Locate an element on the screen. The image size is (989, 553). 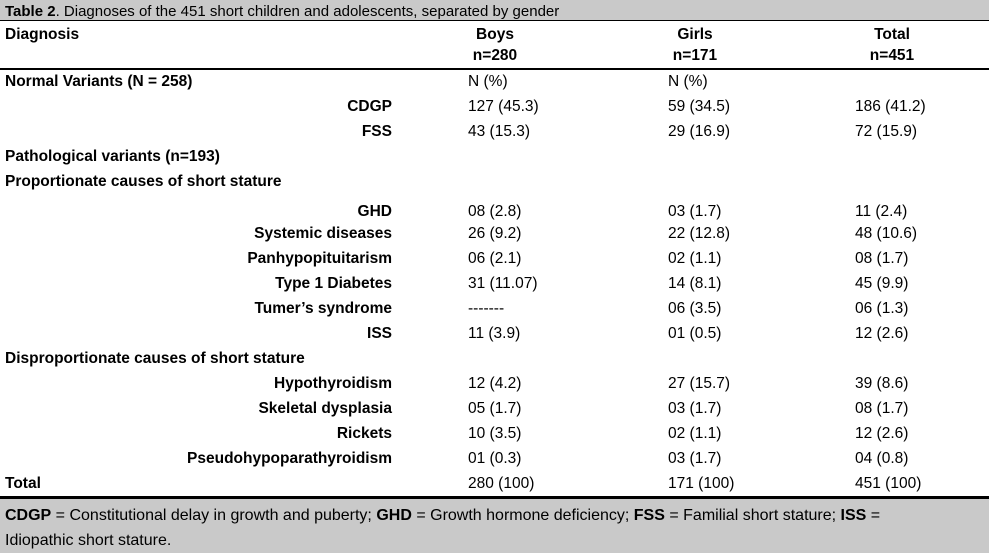
boys-value-cell: 10 (3.5) is located at coordinates (495, 433).